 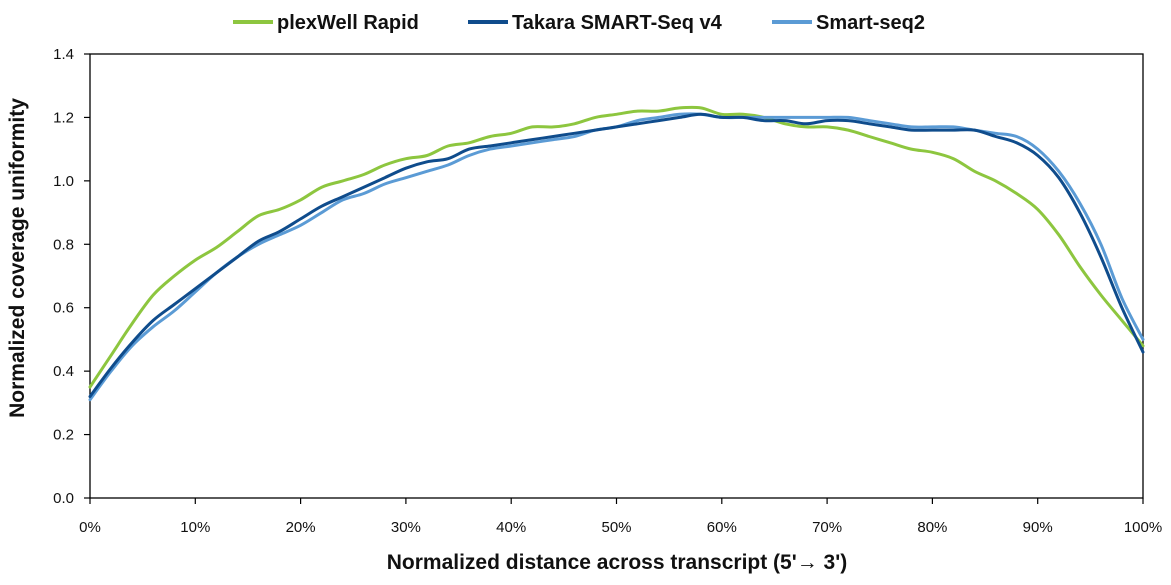 I want to click on y-tick-label: 0.6, so click(x=63, y=308).